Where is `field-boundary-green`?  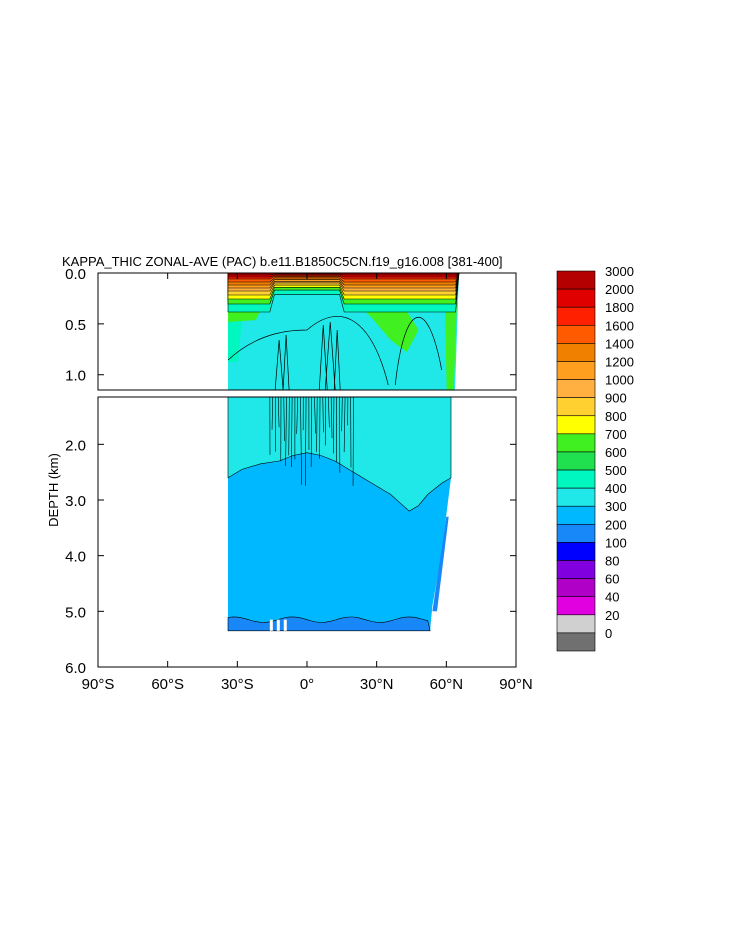
field-boundary-green is located at coordinates (451, 345).